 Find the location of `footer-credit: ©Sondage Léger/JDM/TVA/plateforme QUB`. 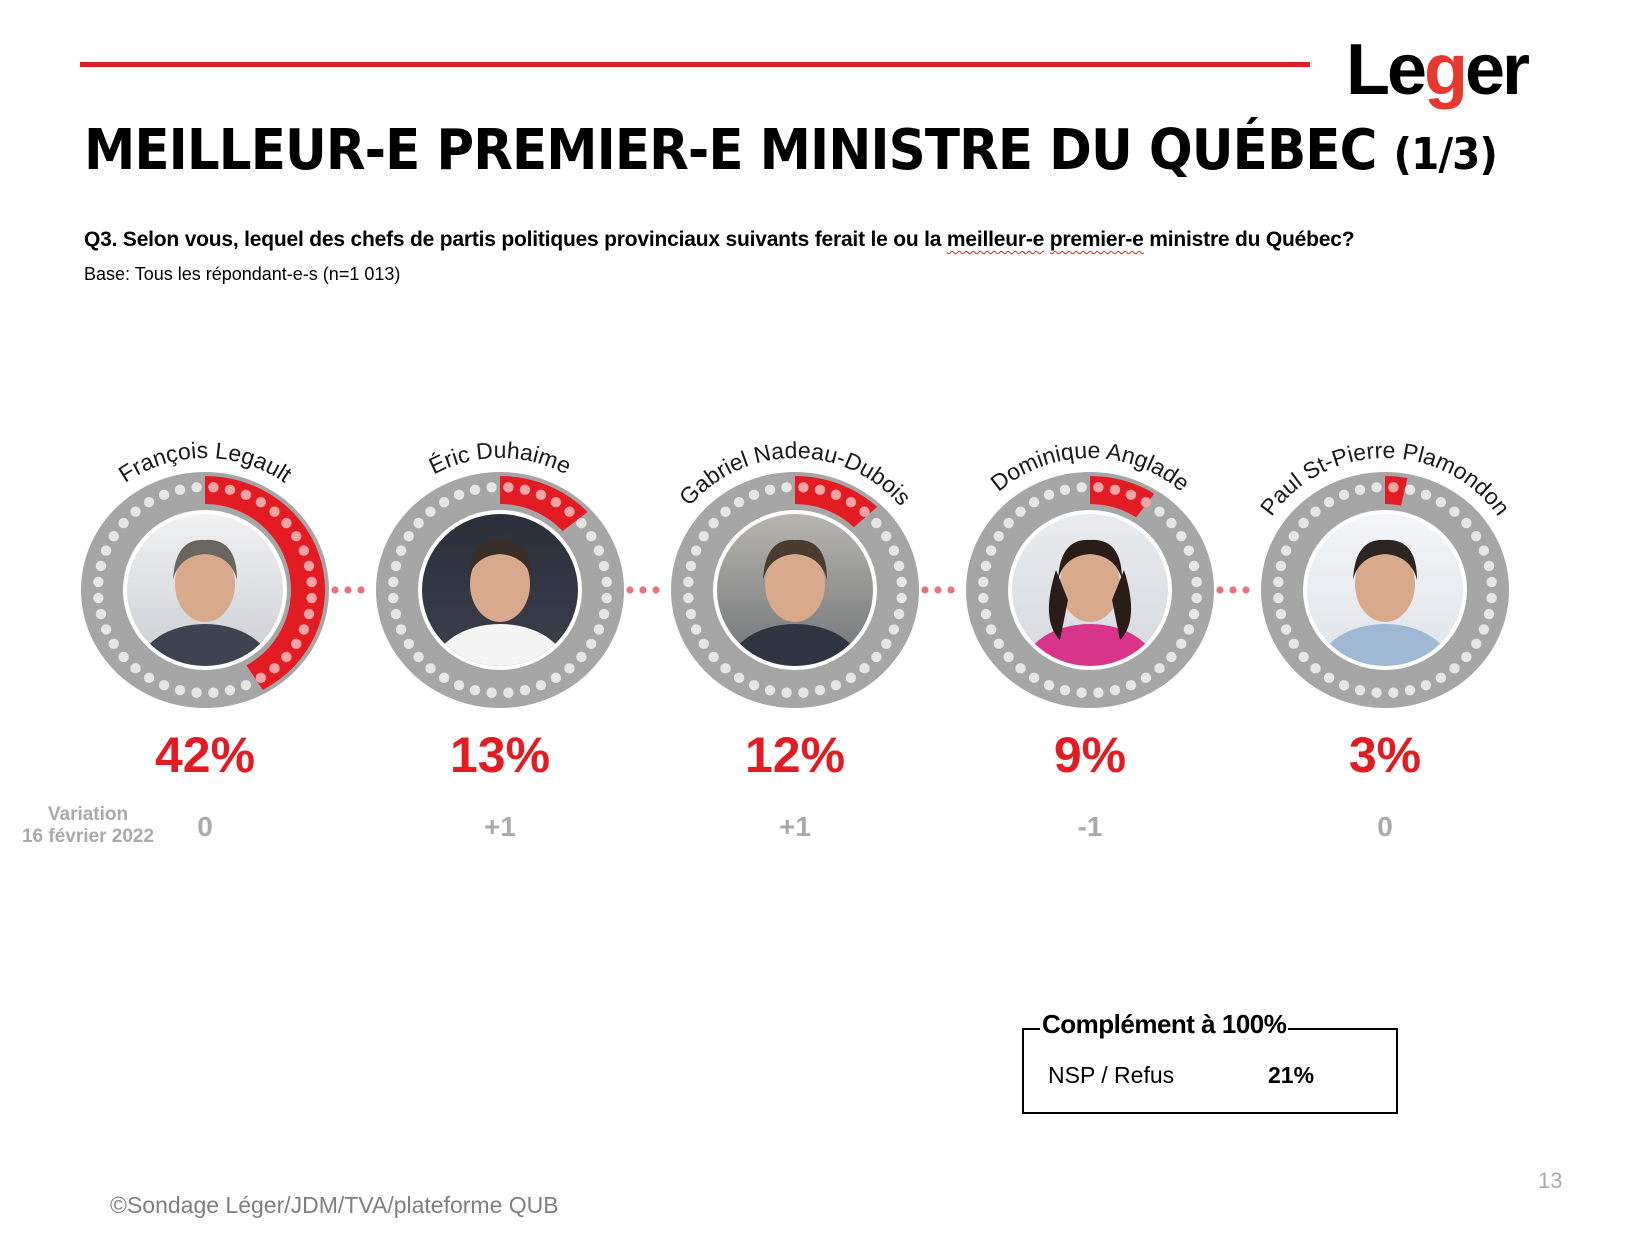

footer-credit: ©Sondage Léger/JDM/TVA/plateforme QUB is located at coordinates (334, 1205).